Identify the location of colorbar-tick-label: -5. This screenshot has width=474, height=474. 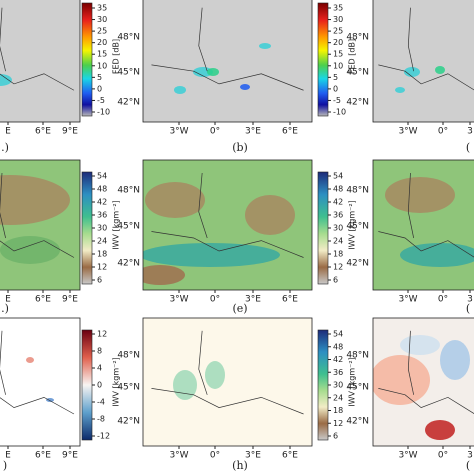
(101, 100).